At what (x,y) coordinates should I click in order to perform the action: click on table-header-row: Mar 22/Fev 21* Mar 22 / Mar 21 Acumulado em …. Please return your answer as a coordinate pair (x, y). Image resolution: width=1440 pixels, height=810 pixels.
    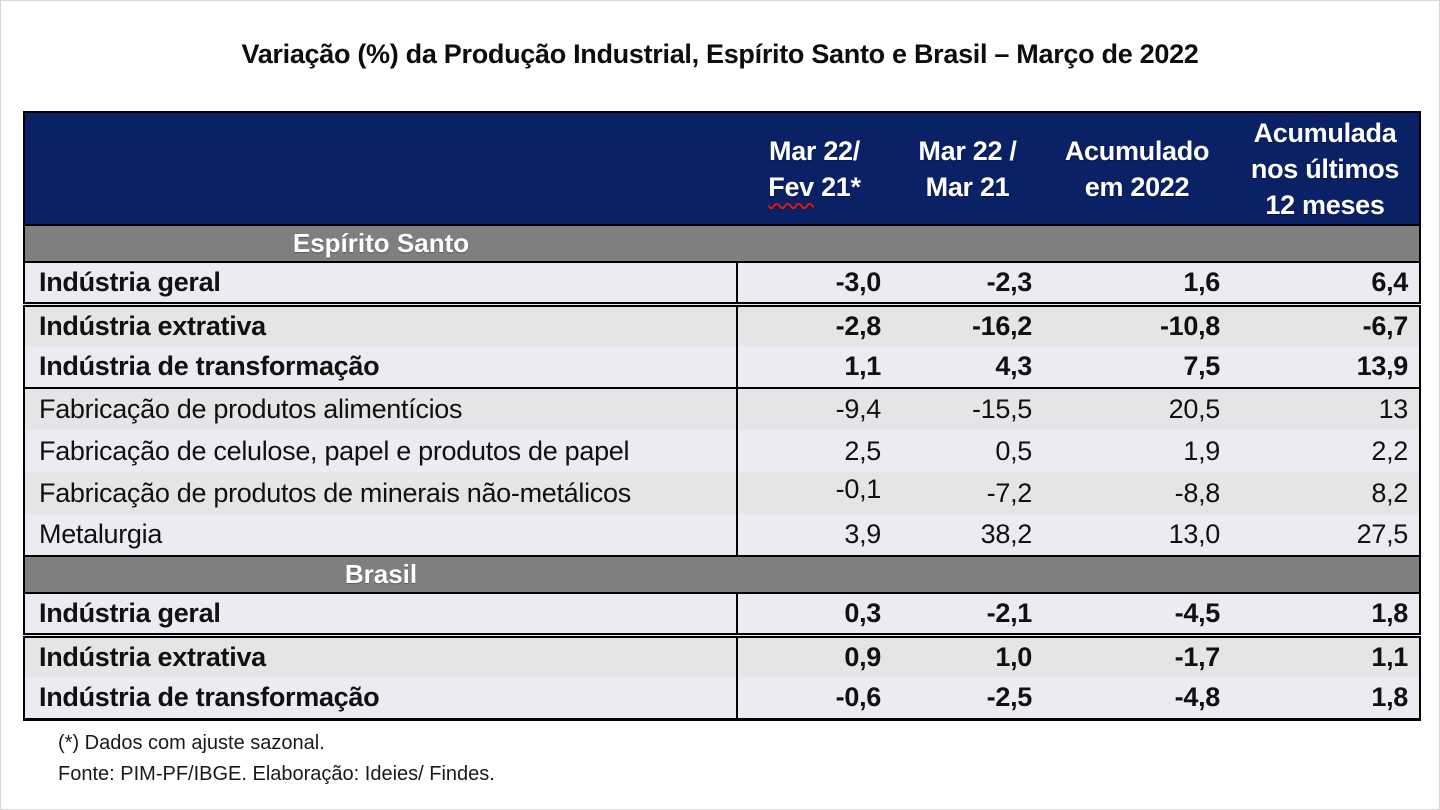
    Looking at the image, I should click on (722, 169).